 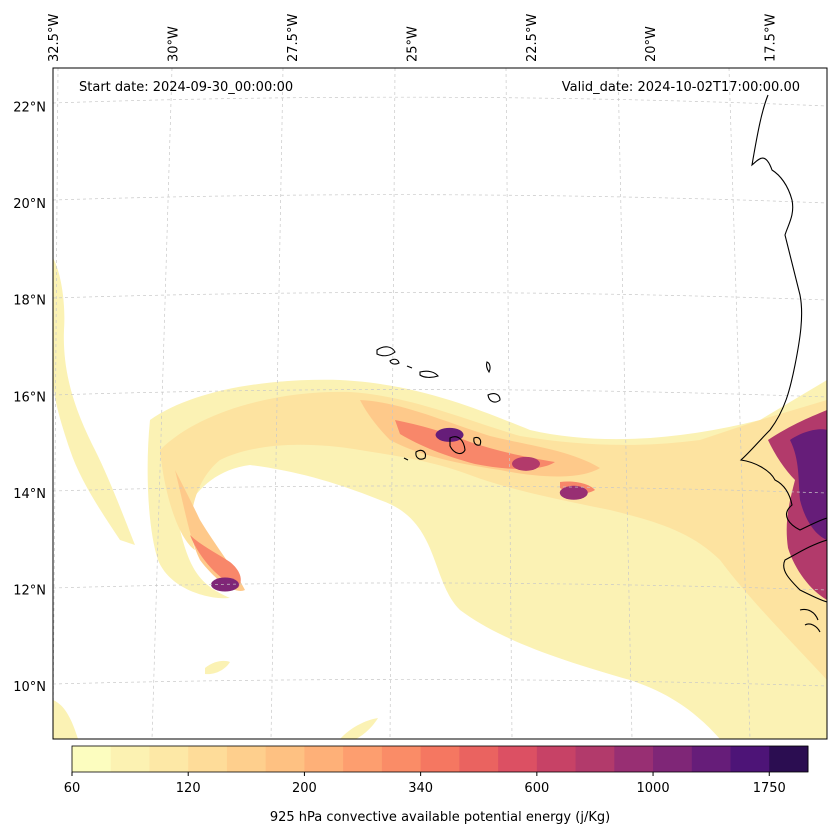 I want to click on lat-tick-label: 14°N, so click(x=29, y=494).